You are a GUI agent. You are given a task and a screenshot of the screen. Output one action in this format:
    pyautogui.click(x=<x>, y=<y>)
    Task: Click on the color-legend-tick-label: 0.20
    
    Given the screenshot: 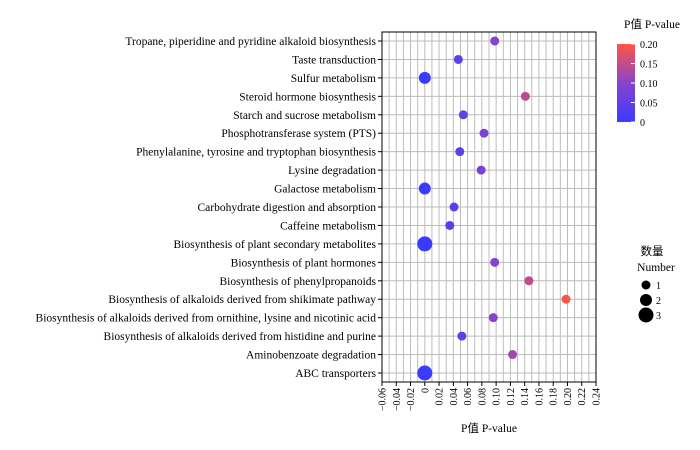 What is the action you would take?
    pyautogui.click(x=649, y=45)
    